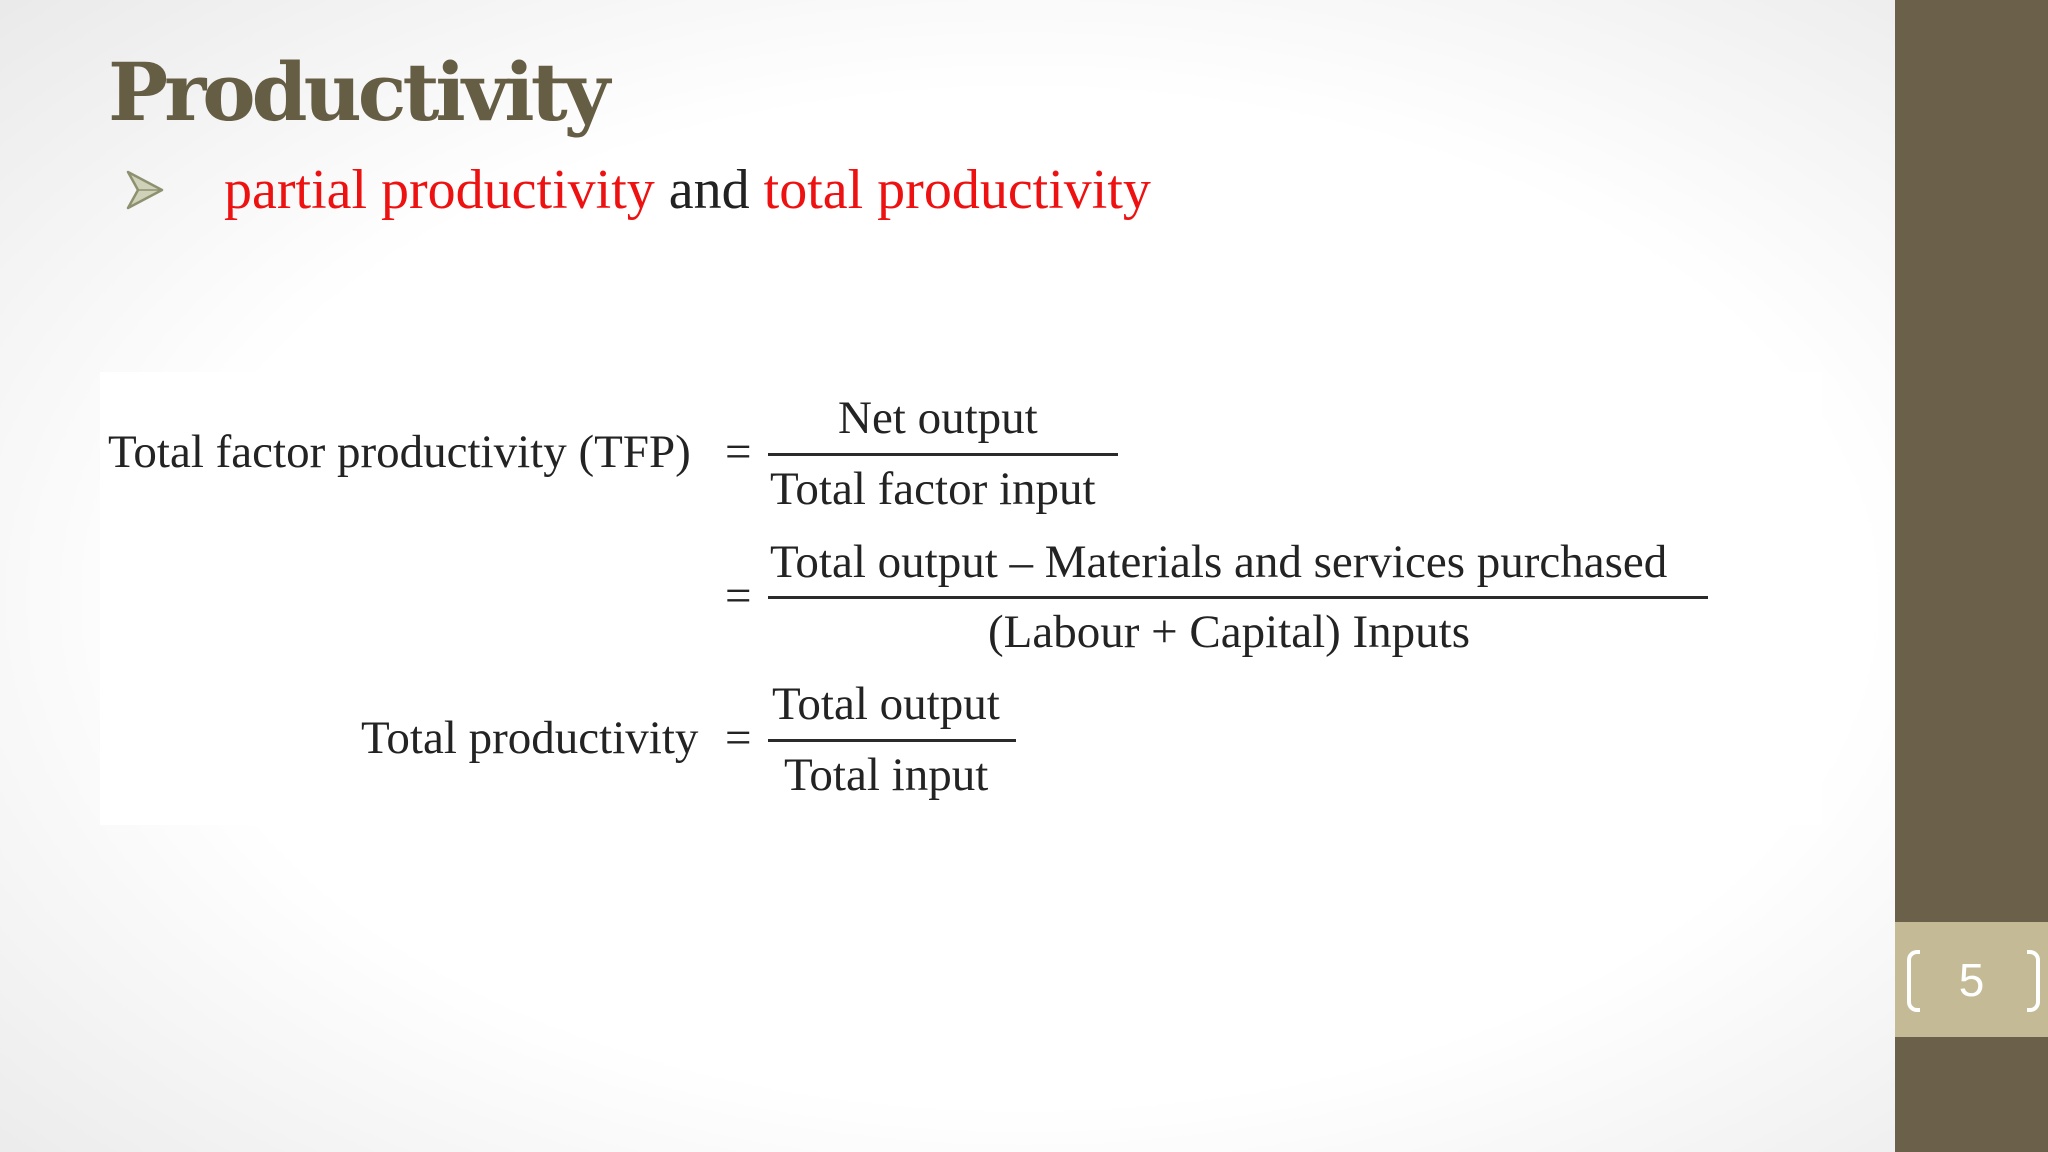 This screenshot has width=2048, height=1152. Describe the element at coordinates (938, 418) in the screenshot. I see `tfp-numerator: Net output` at that location.